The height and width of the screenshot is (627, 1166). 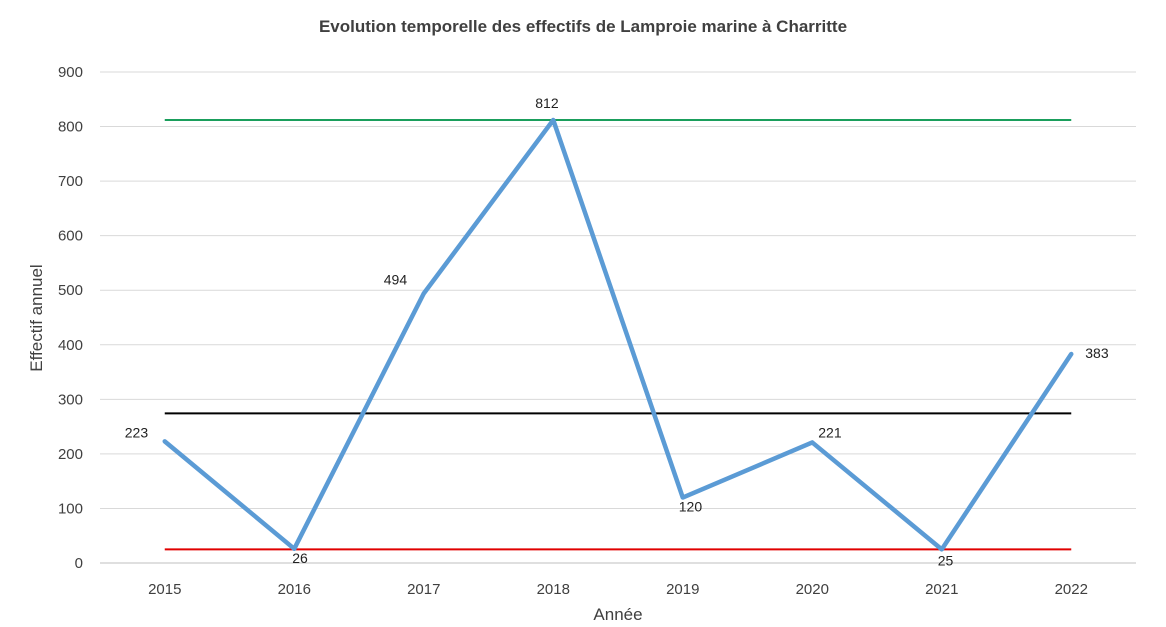 I want to click on y-axis-label: Effectif annuel, so click(x=36, y=317).